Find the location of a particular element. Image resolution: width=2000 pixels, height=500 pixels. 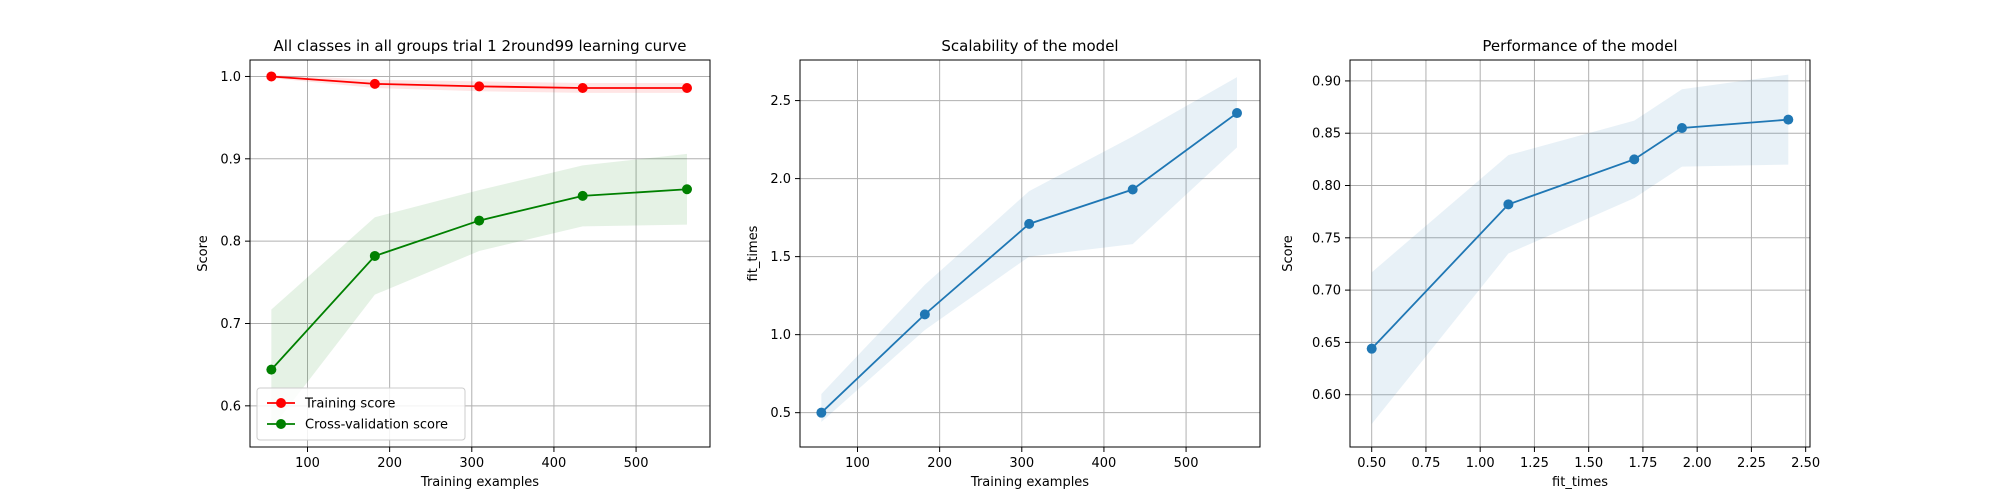

y-tick-label: 0.70 is located at coordinates (1326, 291).